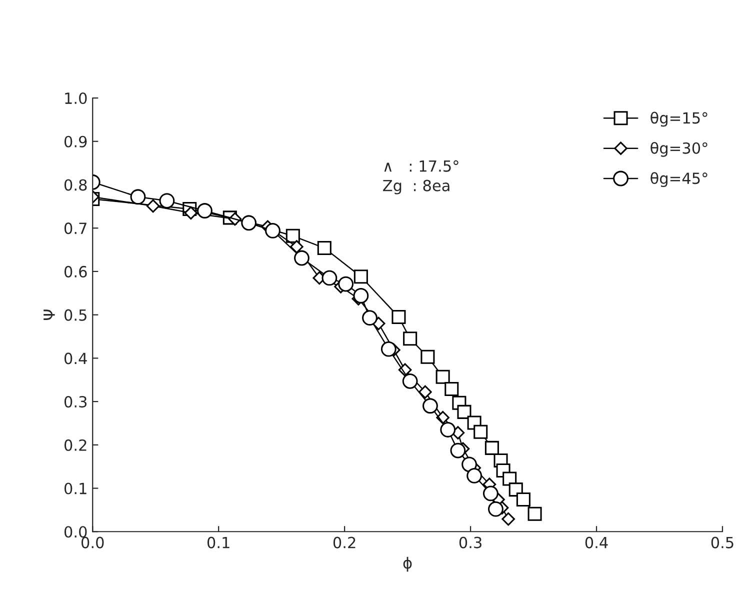  Describe the element at coordinates (75, 532) in the screenshot. I see `y-tick-label: 0.0` at that location.